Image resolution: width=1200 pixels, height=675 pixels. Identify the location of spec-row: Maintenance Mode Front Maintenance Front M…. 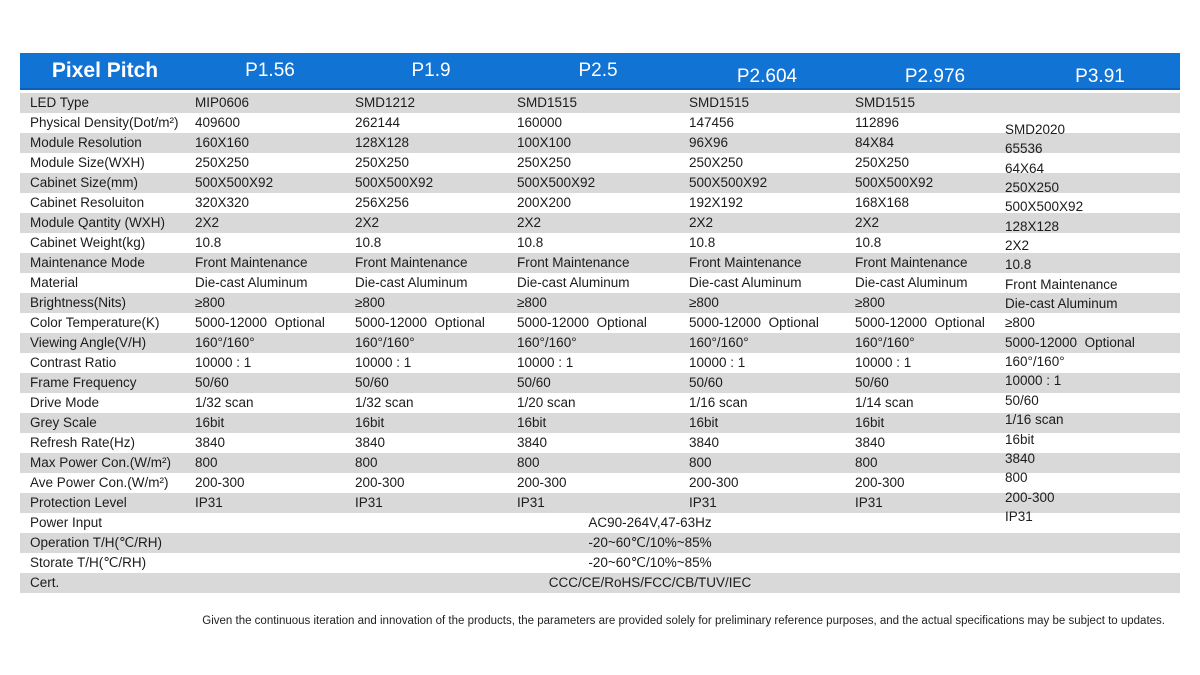
(600, 263).